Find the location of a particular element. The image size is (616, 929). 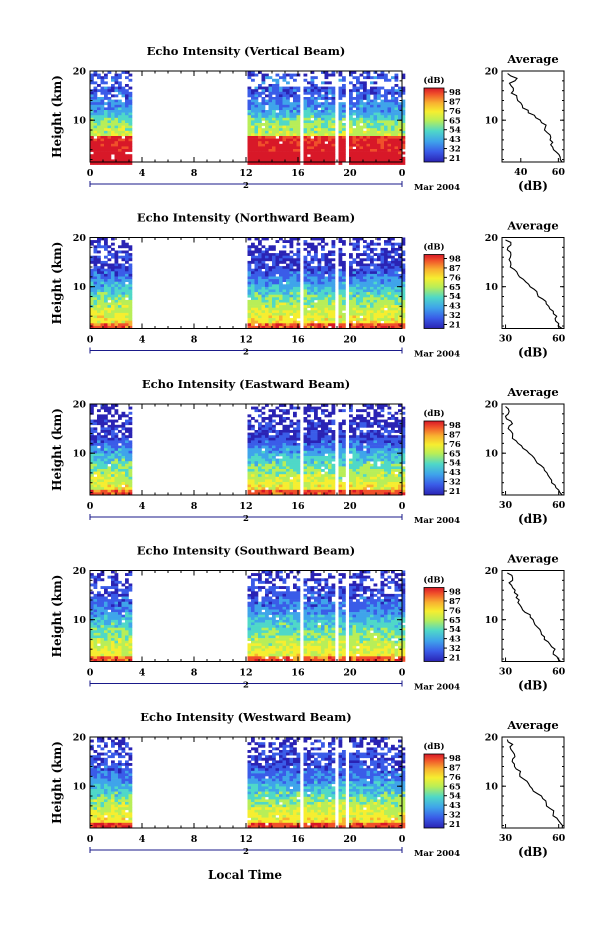

colorbar-label: (dB) is located at coordinates (433, 80).